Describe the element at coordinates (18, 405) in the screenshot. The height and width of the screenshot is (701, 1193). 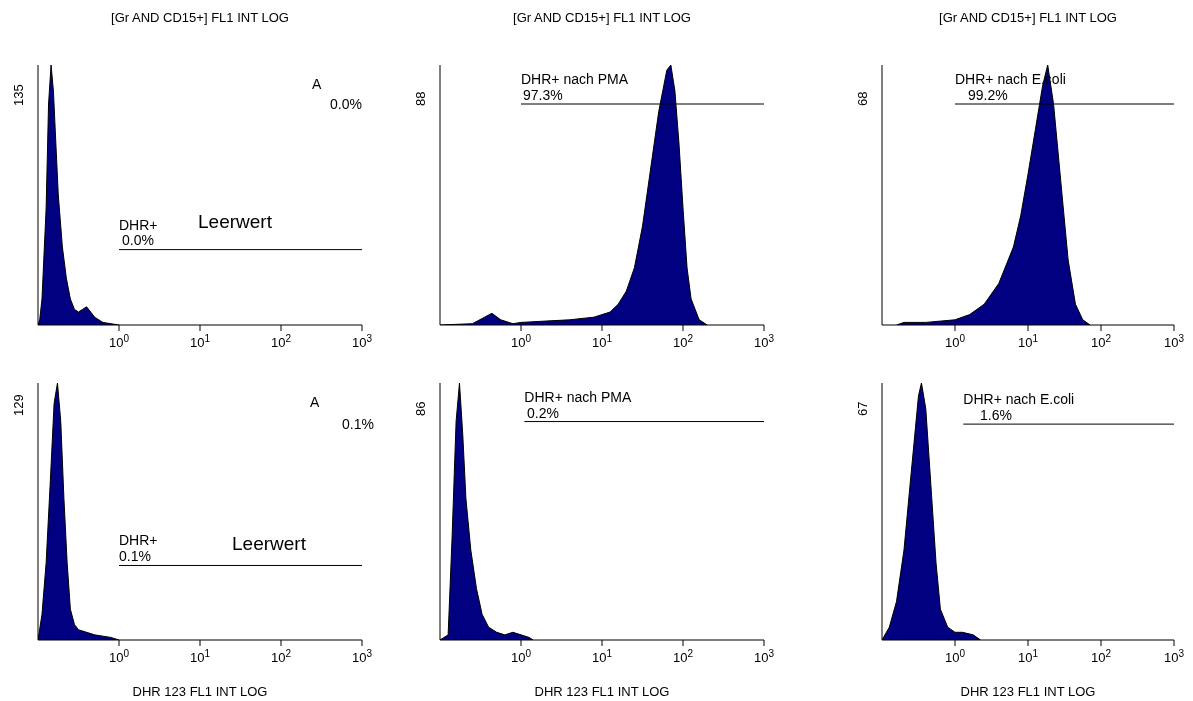
I see `text: 129` at that location.